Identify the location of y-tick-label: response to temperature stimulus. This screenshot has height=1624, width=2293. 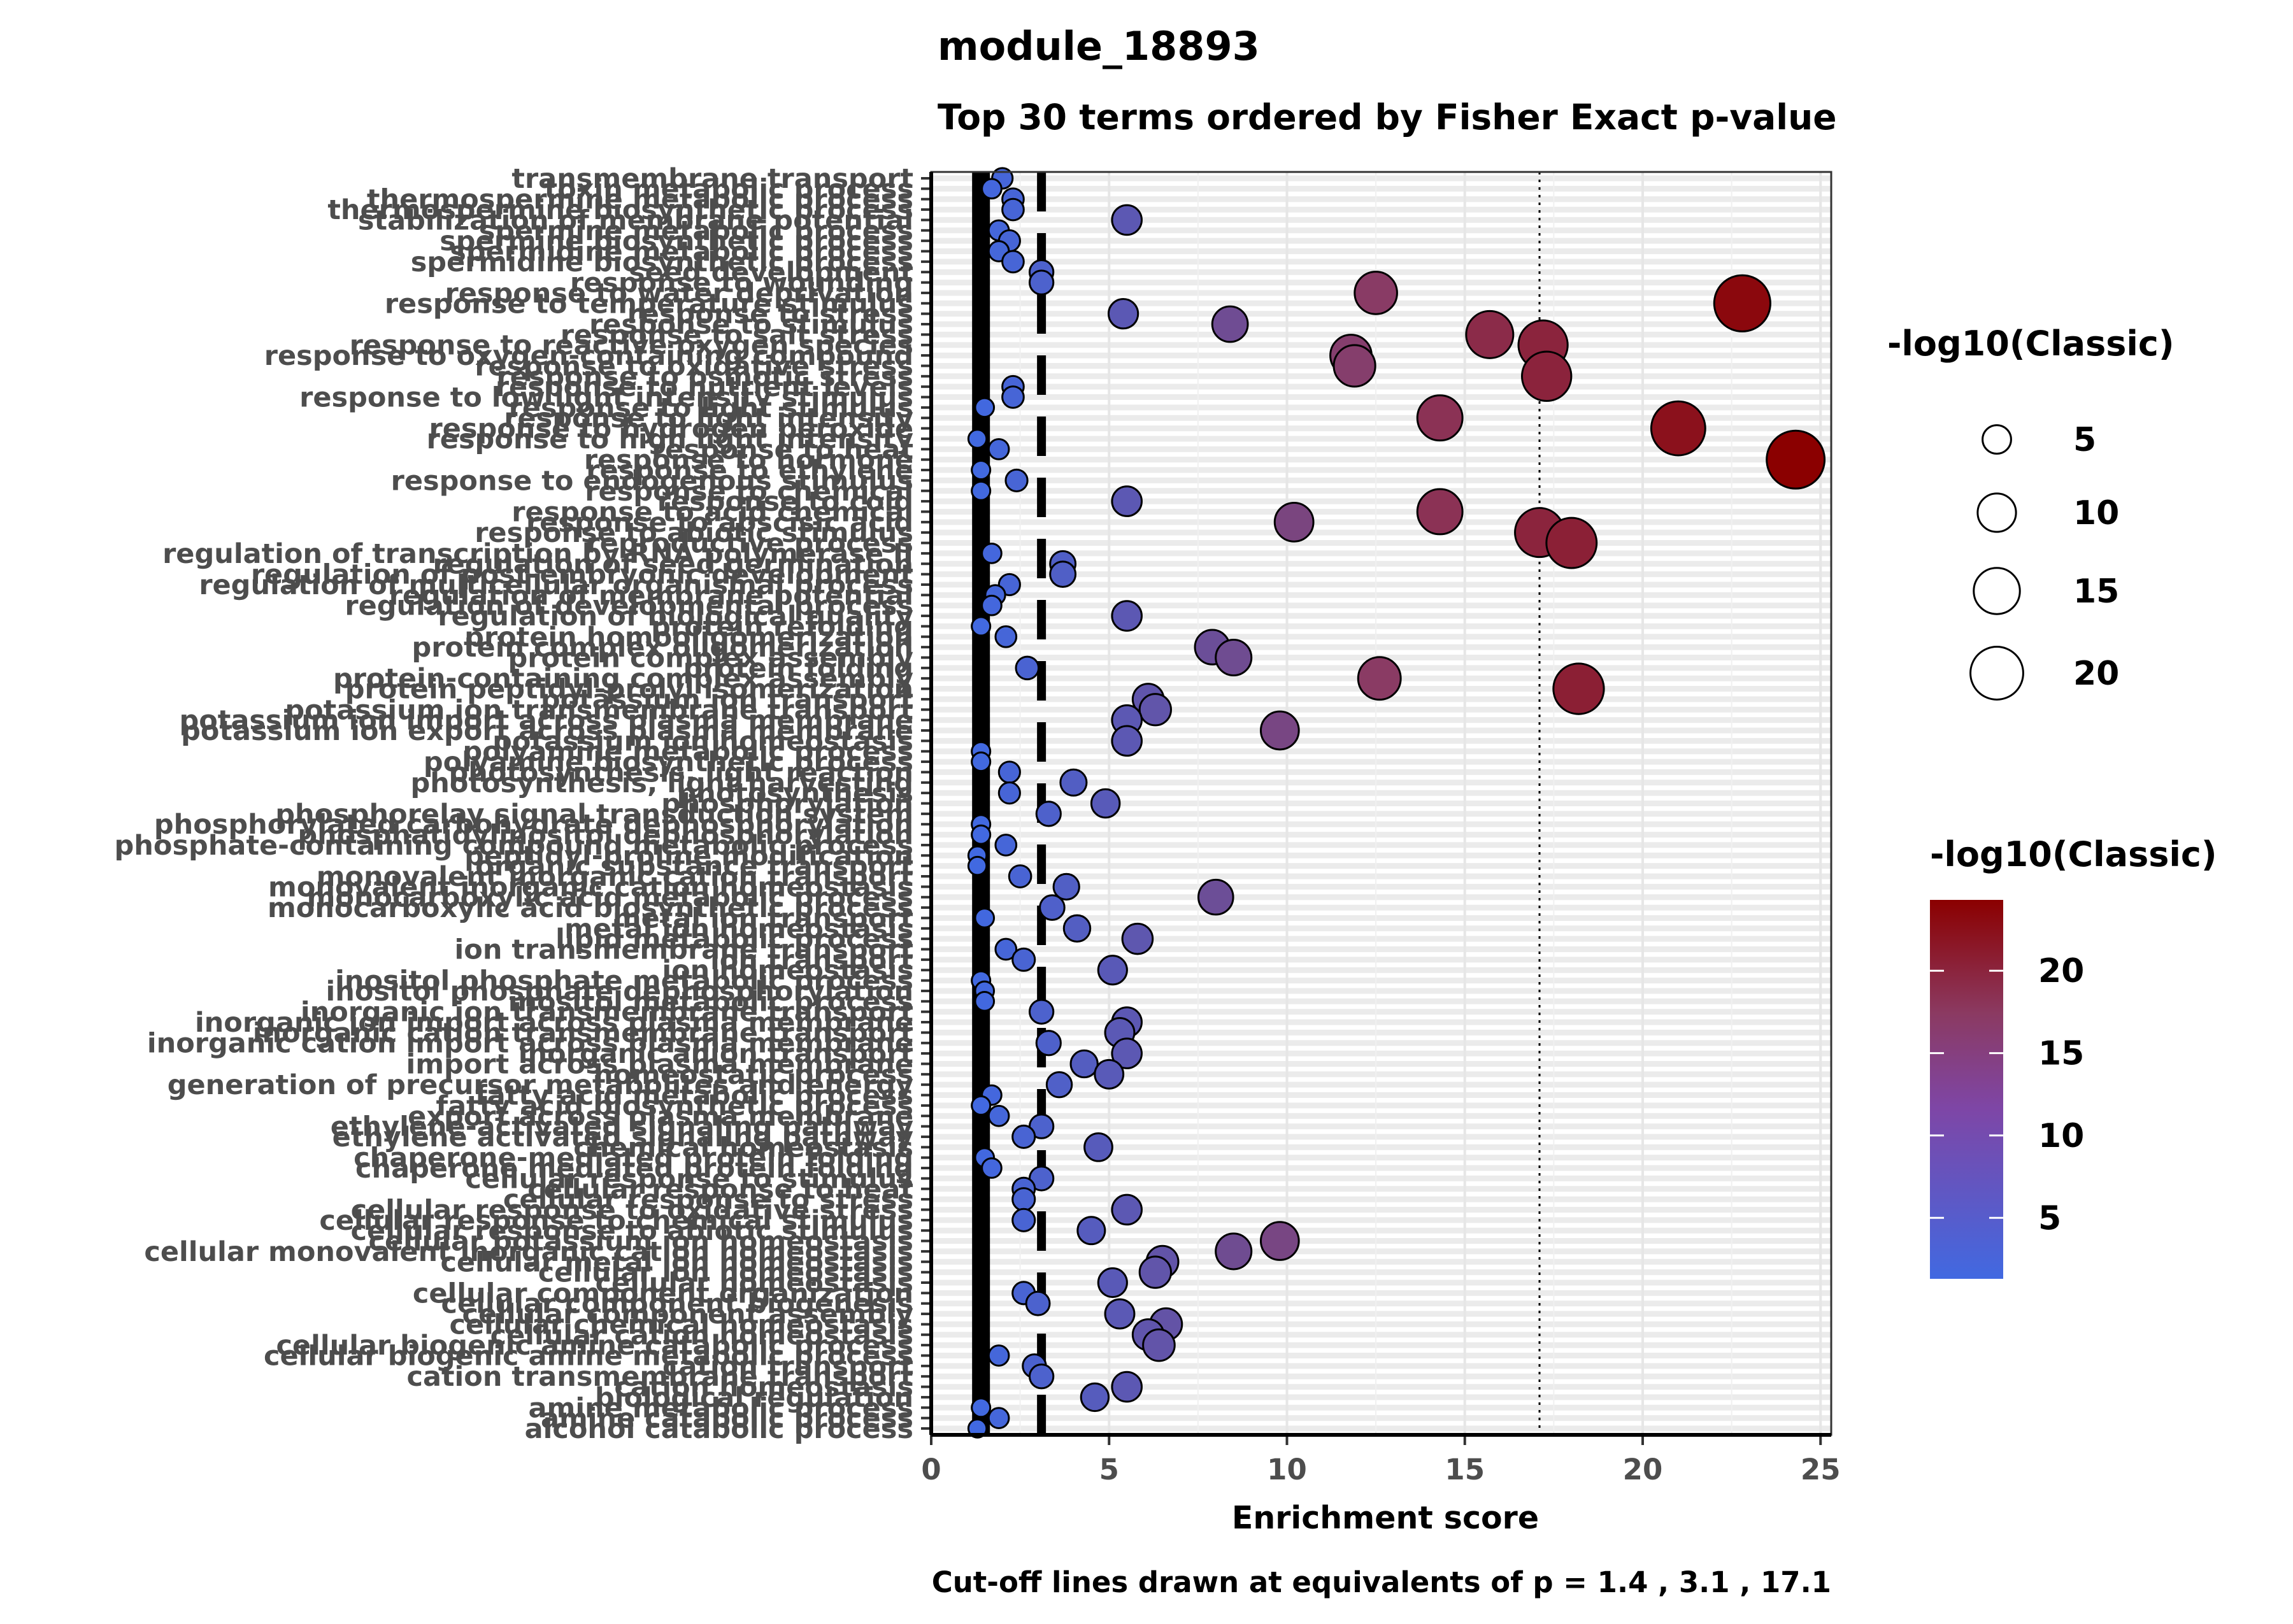
(649, 304).